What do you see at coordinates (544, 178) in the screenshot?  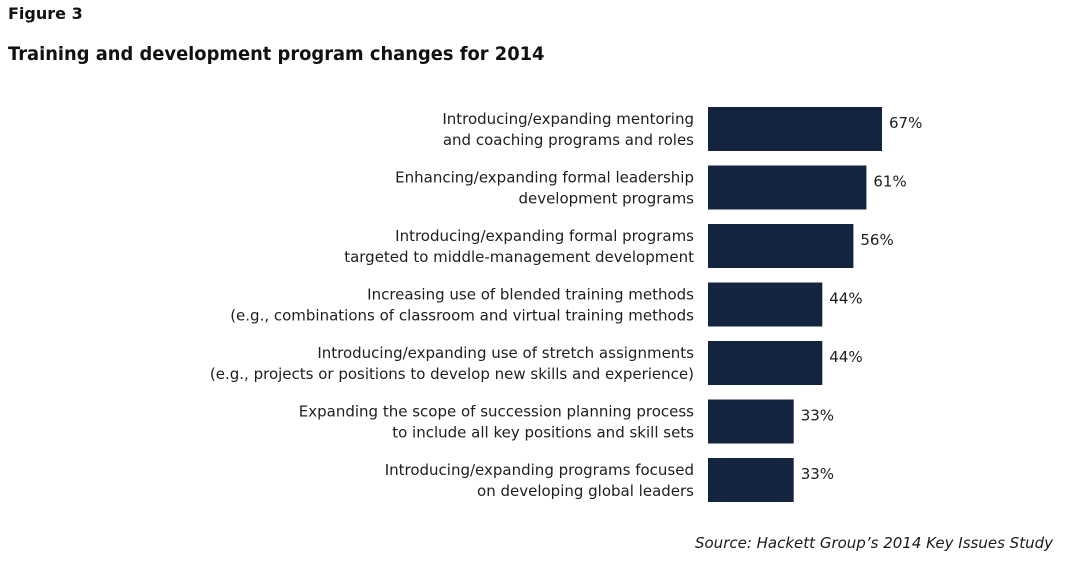 I see `category-label-line: Enhancing/expanding formal leadership` at bounding box center [544, 178].